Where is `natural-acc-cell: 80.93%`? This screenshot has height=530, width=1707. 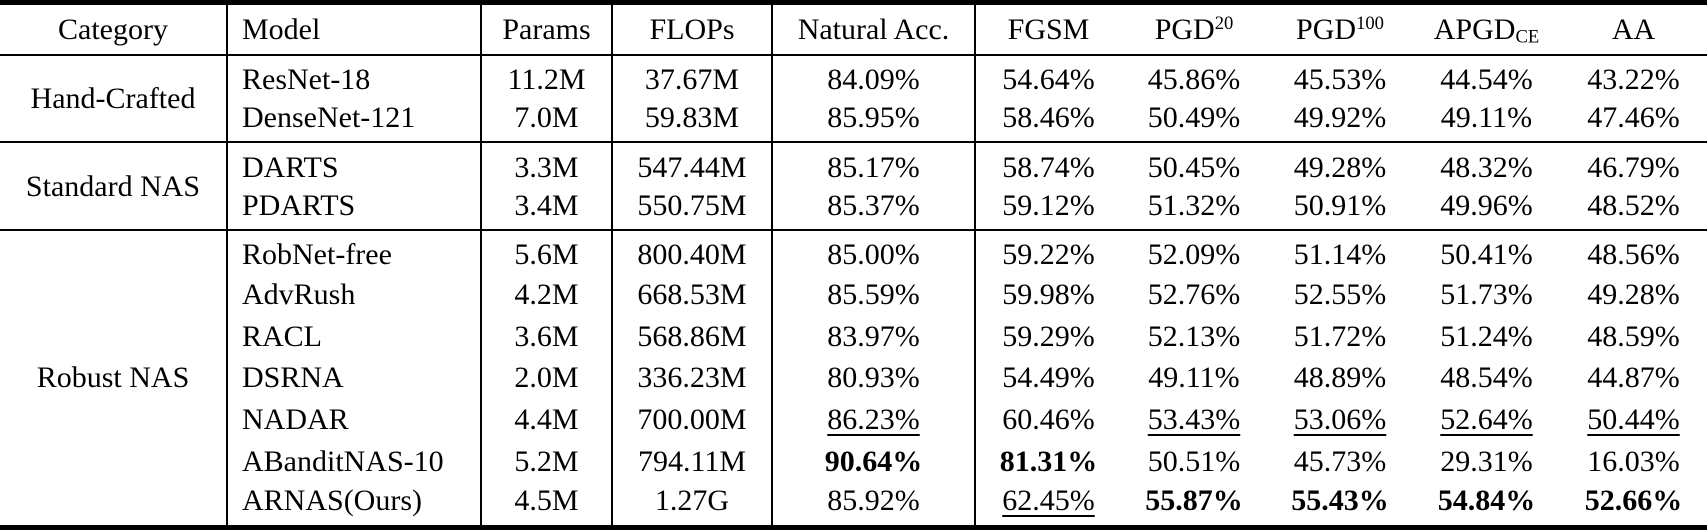
natural-acc-cell: 80.93% is located at coordinates (874, 378).